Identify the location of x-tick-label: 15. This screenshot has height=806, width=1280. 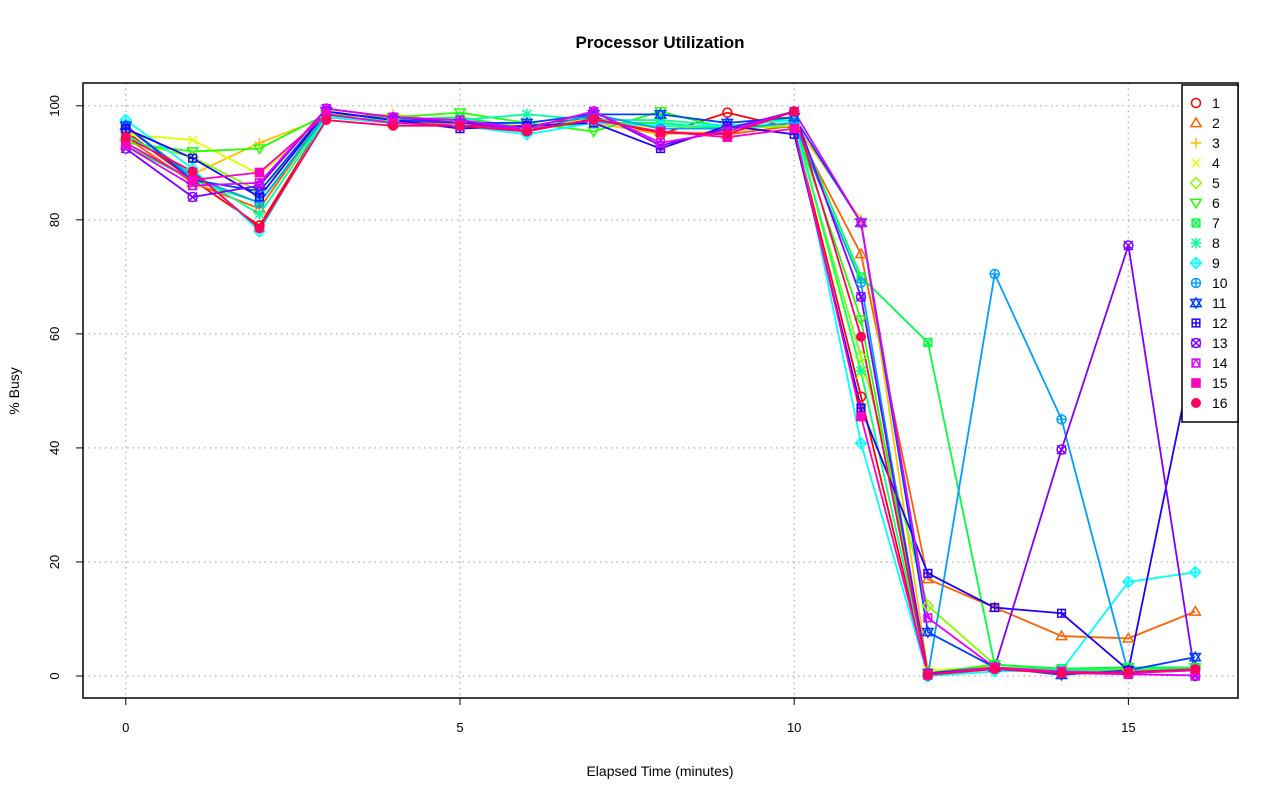
(1128, 727).